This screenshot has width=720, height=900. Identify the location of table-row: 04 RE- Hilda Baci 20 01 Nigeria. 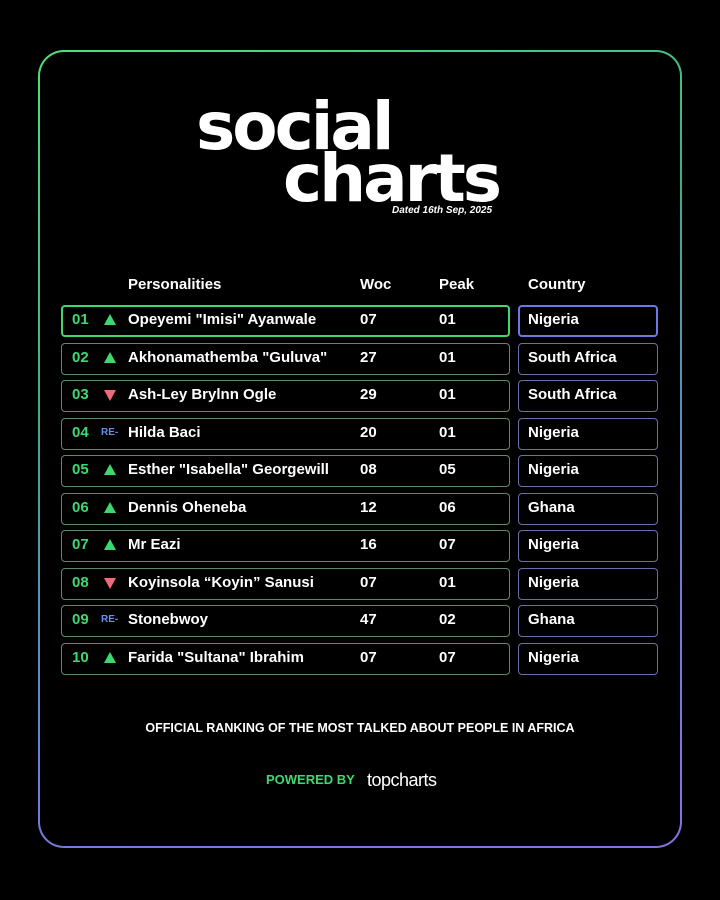
(359, 433).